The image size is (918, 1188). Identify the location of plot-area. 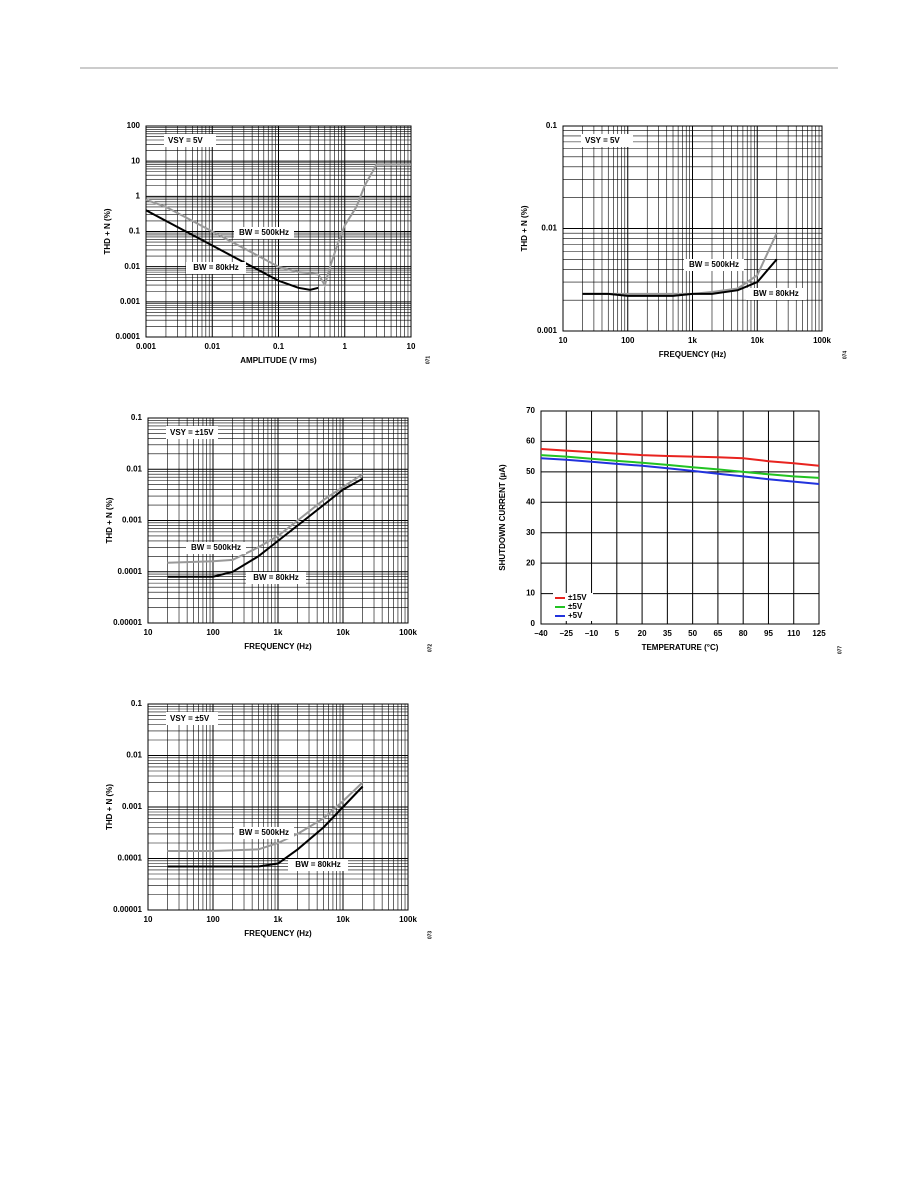
(680, 517).